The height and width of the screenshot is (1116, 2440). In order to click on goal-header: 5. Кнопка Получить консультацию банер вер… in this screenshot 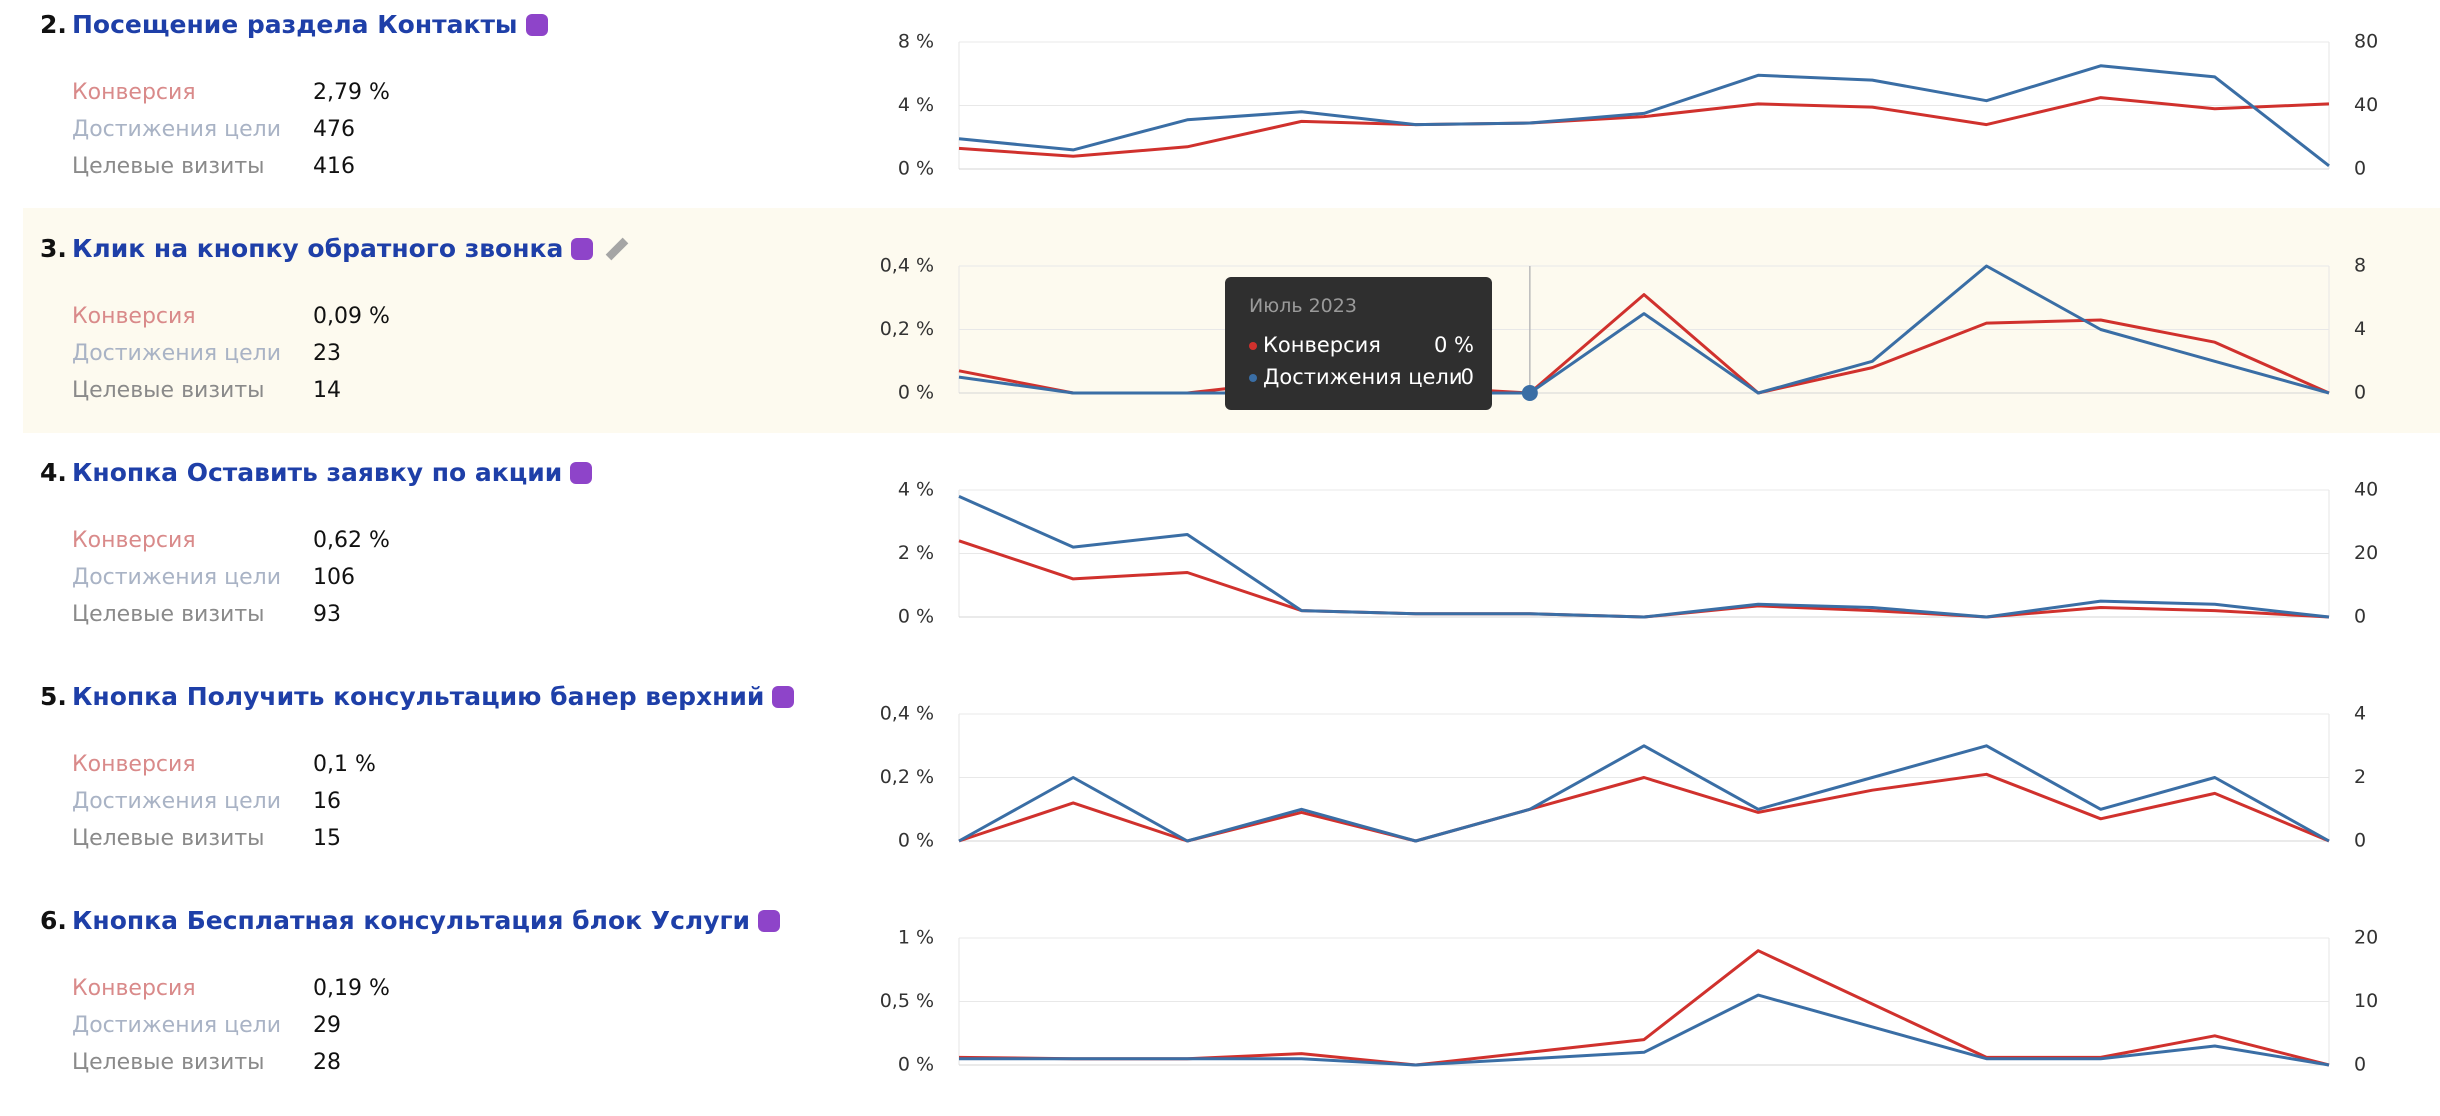, I will do `click(417, 696)`.